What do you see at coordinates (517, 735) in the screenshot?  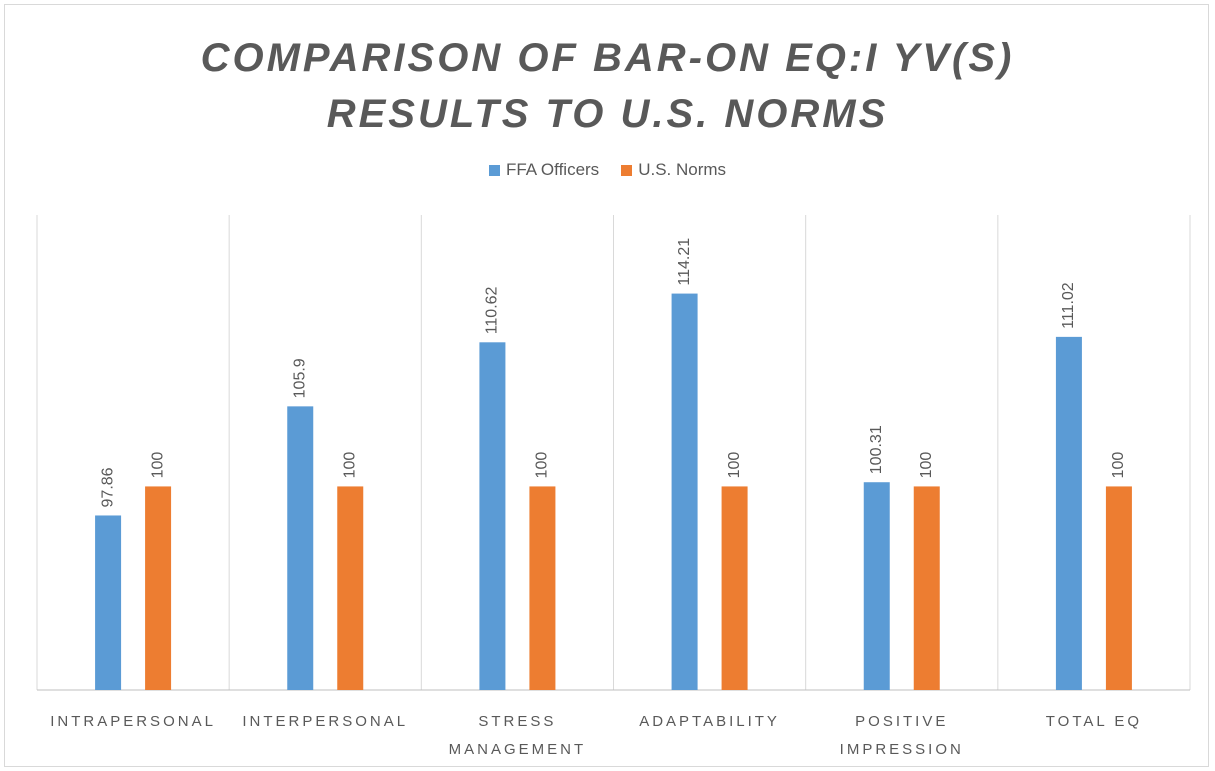 I see `x-tick-label: STRESS MANAGEMENT` at bounding box center [517, 735].